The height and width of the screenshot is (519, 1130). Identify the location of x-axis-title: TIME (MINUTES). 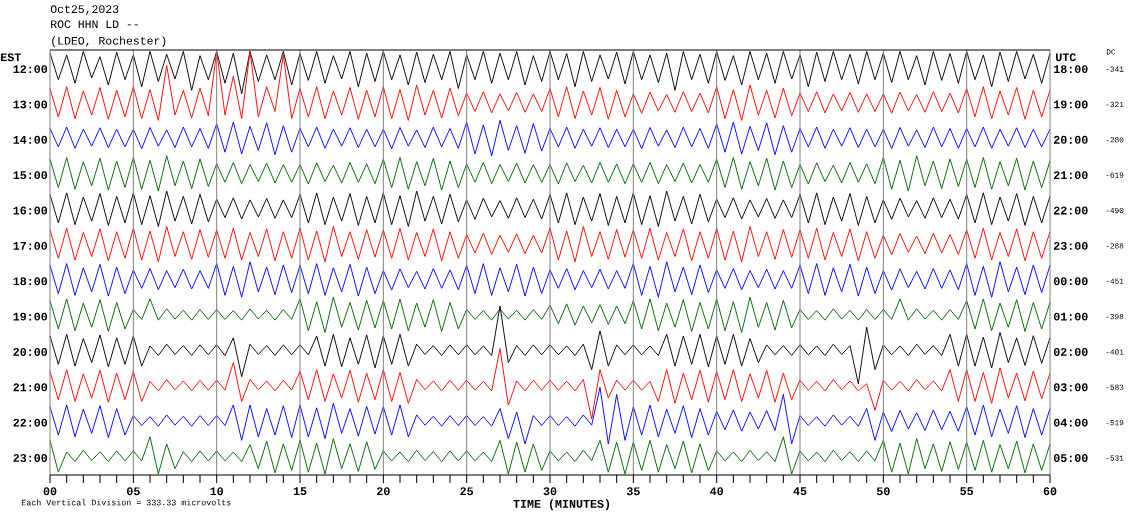
(561, 505).